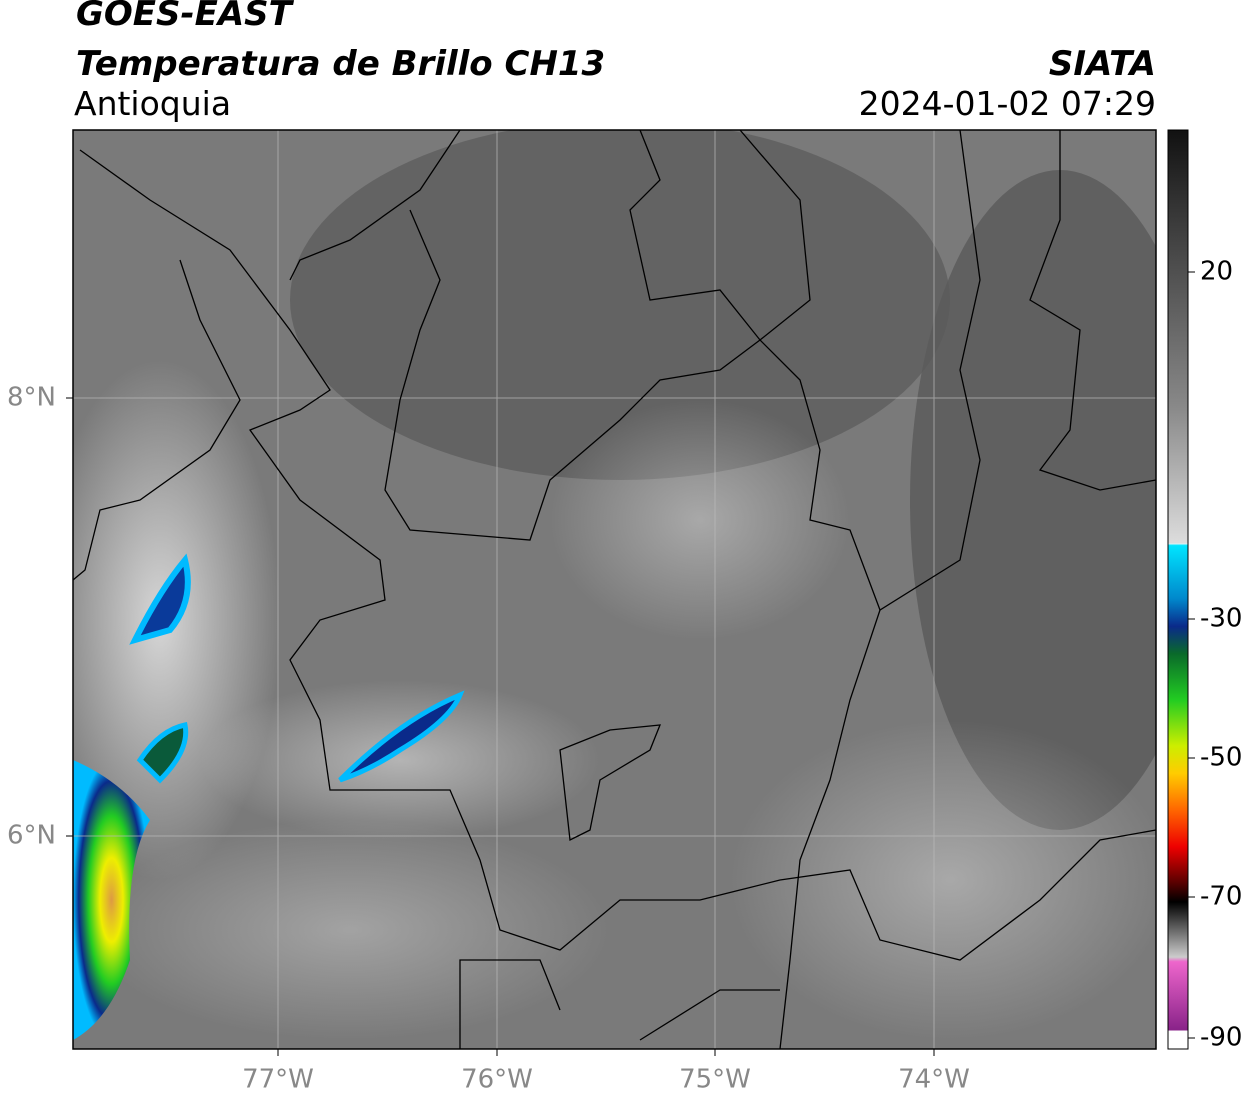 The width and height of the screenshot is (1252, 1099). I want to click on colorbar-label: -90, so click(1221, 1038).